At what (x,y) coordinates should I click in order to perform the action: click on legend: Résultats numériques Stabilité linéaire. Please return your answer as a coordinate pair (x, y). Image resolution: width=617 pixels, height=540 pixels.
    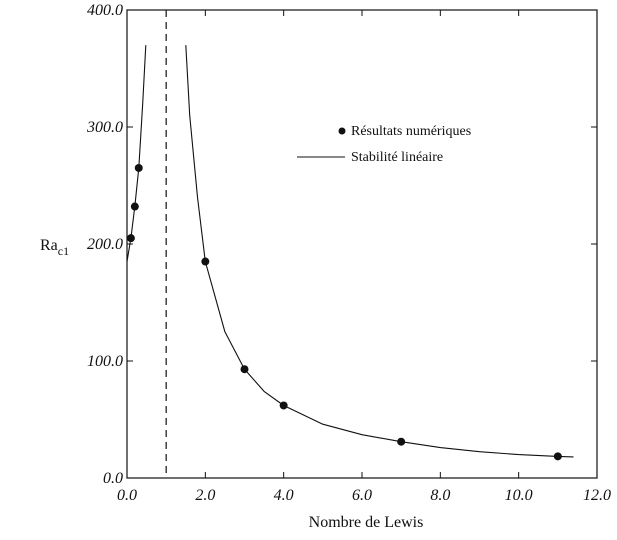
    Looking at the image, I should click on (384, 144).